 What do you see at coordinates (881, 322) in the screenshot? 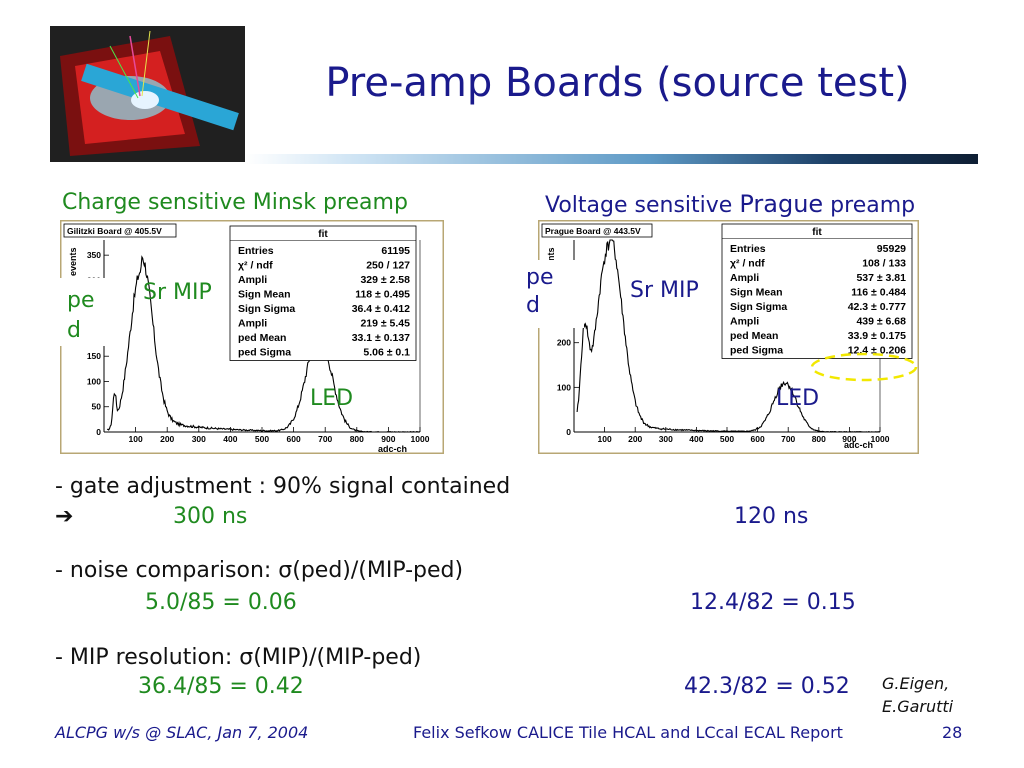
I see `right-stat-value: 439 ± 6.68` at bounding box center [881, 322].